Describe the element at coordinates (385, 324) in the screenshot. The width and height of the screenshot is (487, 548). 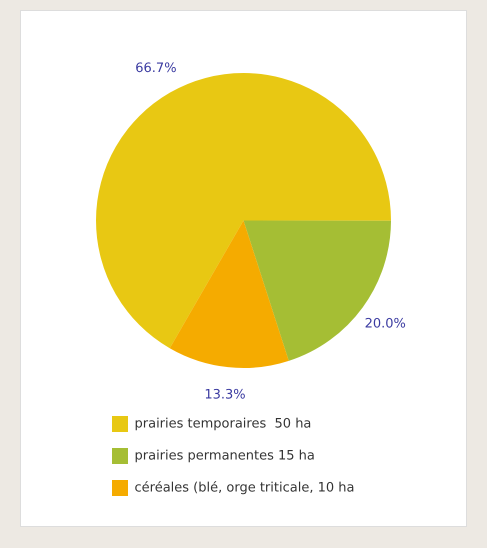
I see `data-label: 20.0%` at that location.